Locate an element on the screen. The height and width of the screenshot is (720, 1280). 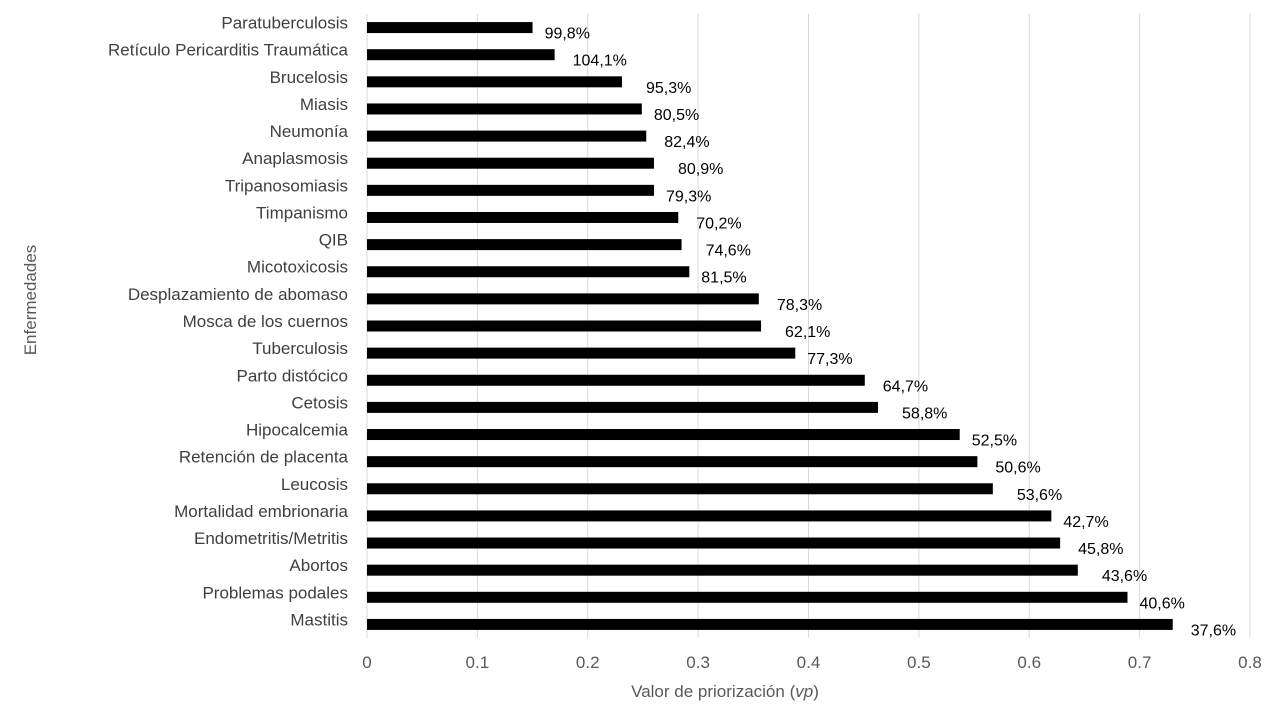
data-label: 42,7% is located at coordinates (1085, 522).